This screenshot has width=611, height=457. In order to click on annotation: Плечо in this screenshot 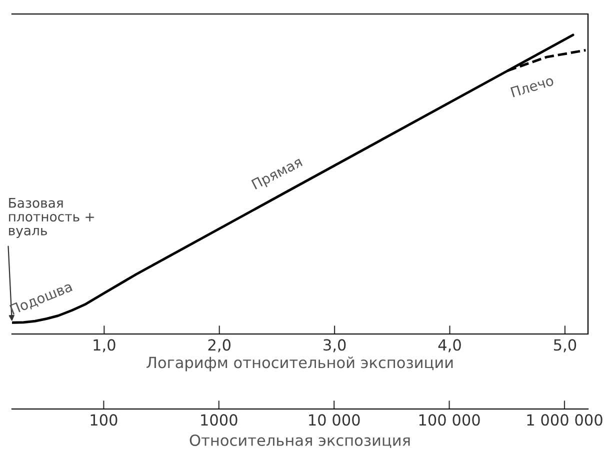, I will do `click(532, 86)`.